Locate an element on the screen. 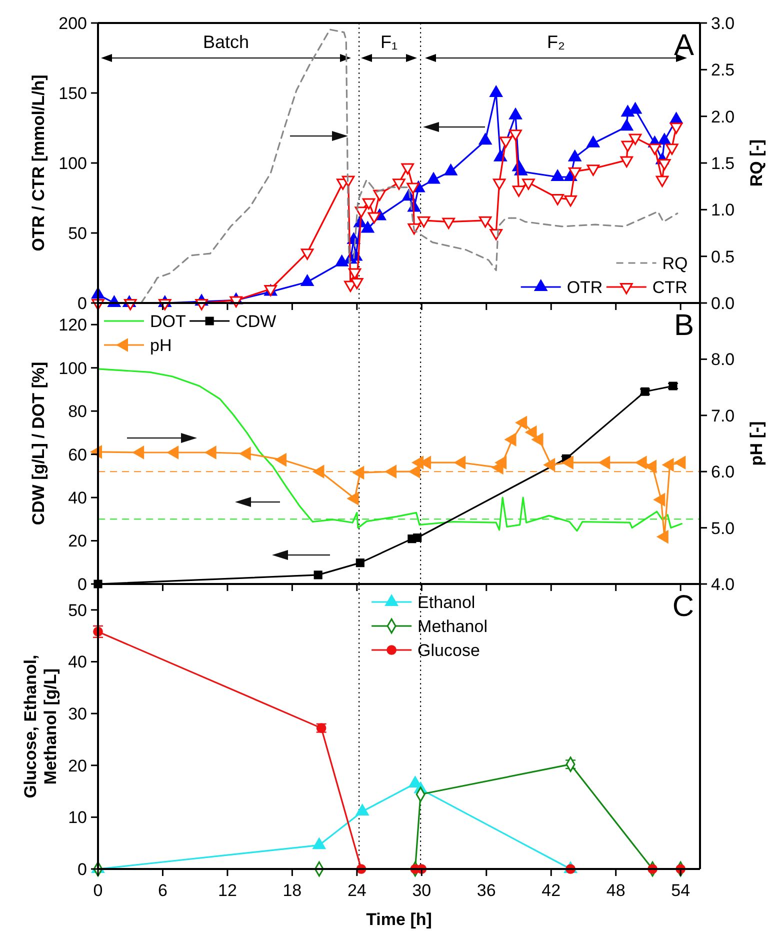  annotation: B is located at coordinates (684, 325).